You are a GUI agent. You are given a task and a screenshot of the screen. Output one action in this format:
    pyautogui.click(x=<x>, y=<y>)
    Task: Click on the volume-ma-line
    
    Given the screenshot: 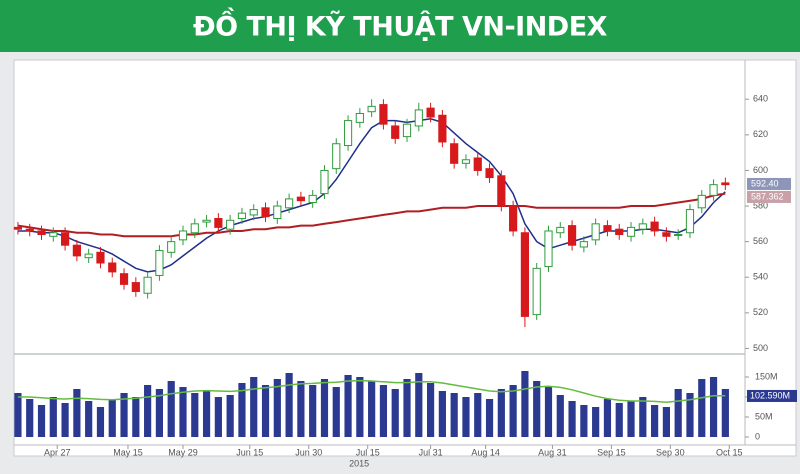 What is the action you would take?
    pyautogui.click(x=371, y=391)
    